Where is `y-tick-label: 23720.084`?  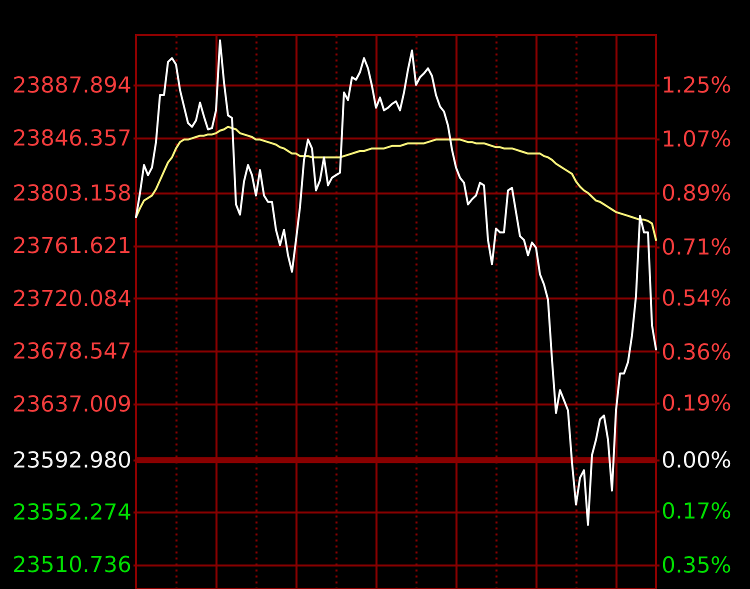 y-tick-label: 23720.084 is located at coordinates (72, 299).